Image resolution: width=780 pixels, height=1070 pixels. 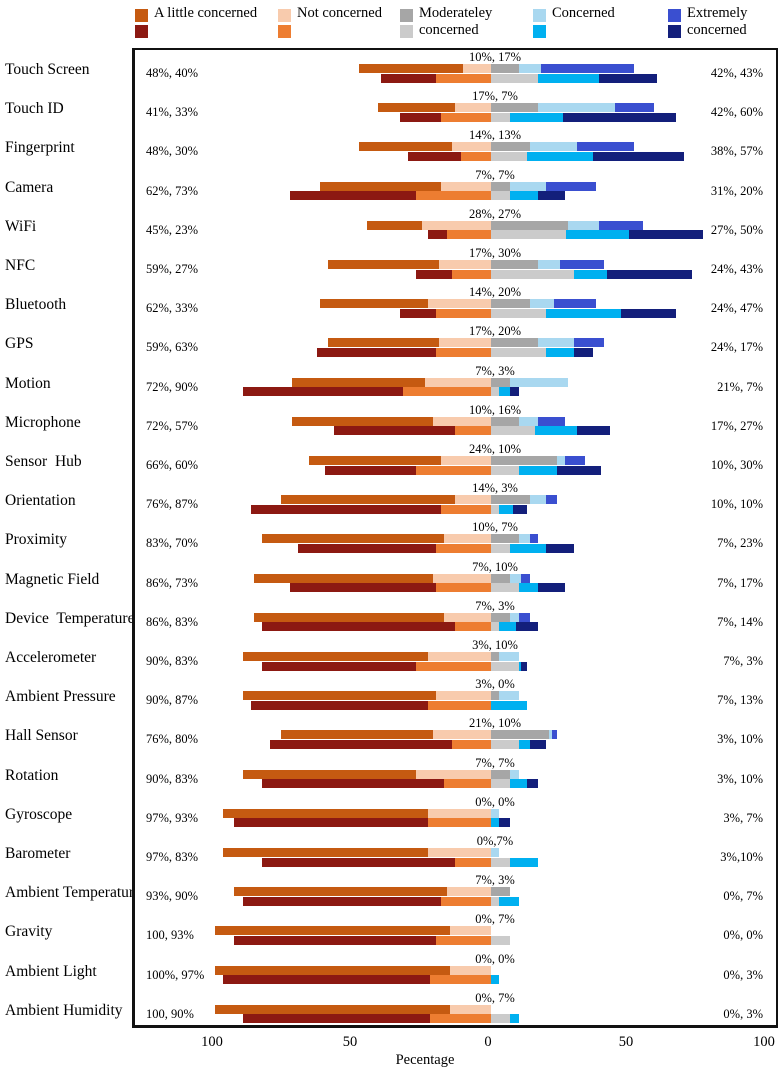 What do you see at coordinates (488, 1042) in the screenshot?
I see `x-axis-tick: 0` at bounding box center [488, 1042].